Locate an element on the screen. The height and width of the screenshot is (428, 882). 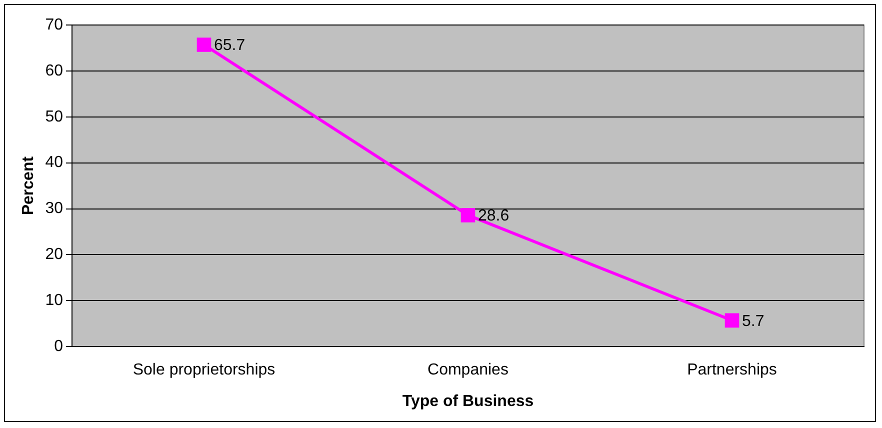
data-label: 5.7 is located at coordinates (753, 321).